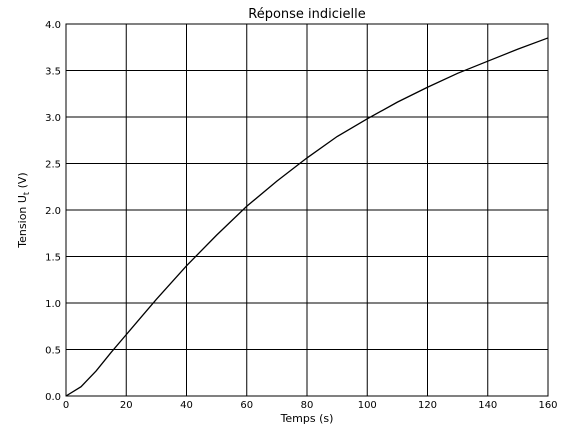 This screenshot has height=425, width=563. Describe the element at coordinates (427, 405) in the screenshot. I see `x-tick-label: 120` at that location.